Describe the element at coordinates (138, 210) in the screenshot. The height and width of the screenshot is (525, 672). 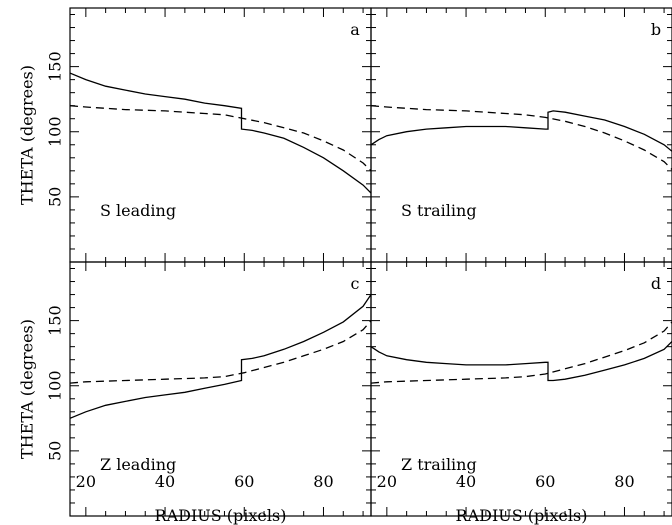
I see `panel-label-a: S leading` at that location.